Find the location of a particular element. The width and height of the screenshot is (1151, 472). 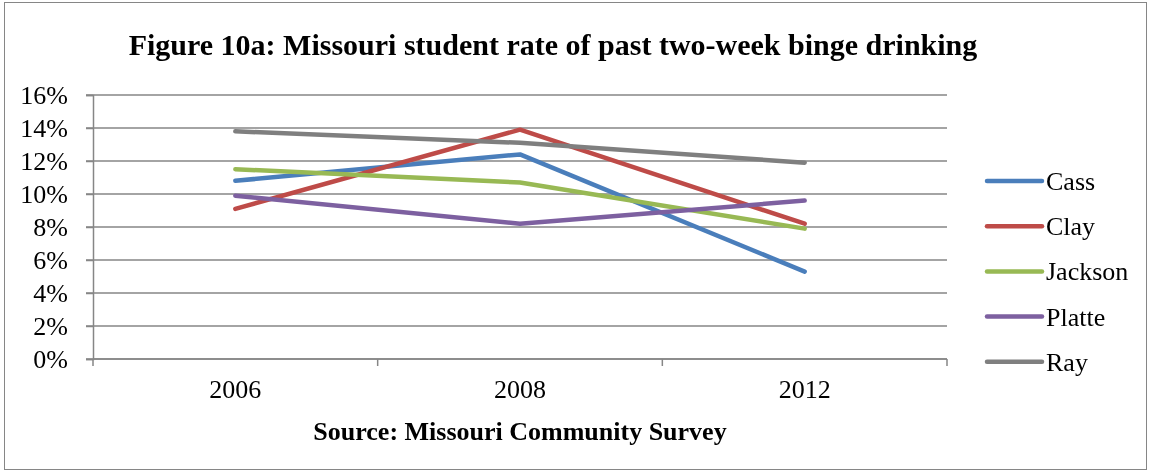

legend-label: Jackson is located at coordinates (1087, 272).